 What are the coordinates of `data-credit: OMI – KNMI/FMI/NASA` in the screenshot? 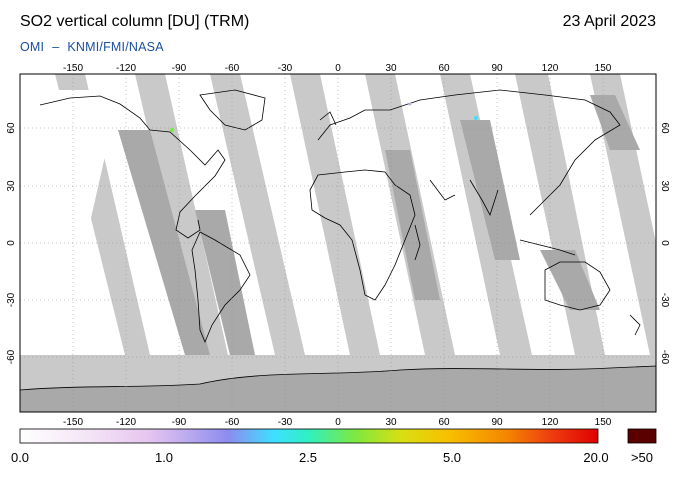 It's located at (92, 47).